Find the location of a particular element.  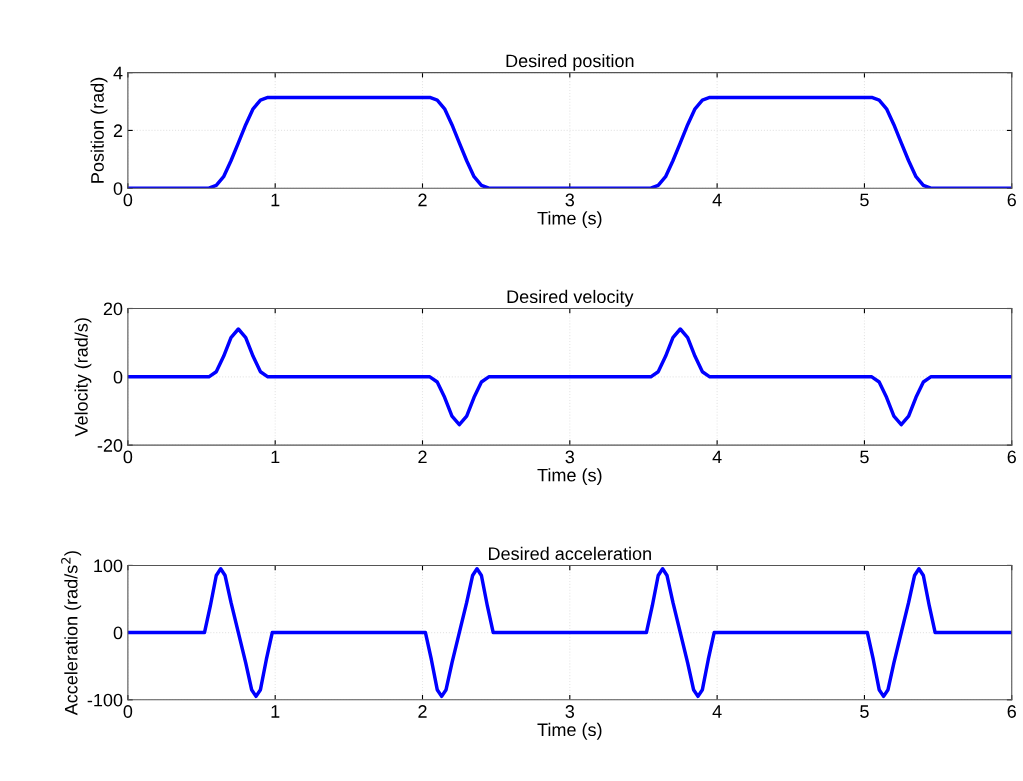

chart-title: Desired position is located at coordinates (570, 62).